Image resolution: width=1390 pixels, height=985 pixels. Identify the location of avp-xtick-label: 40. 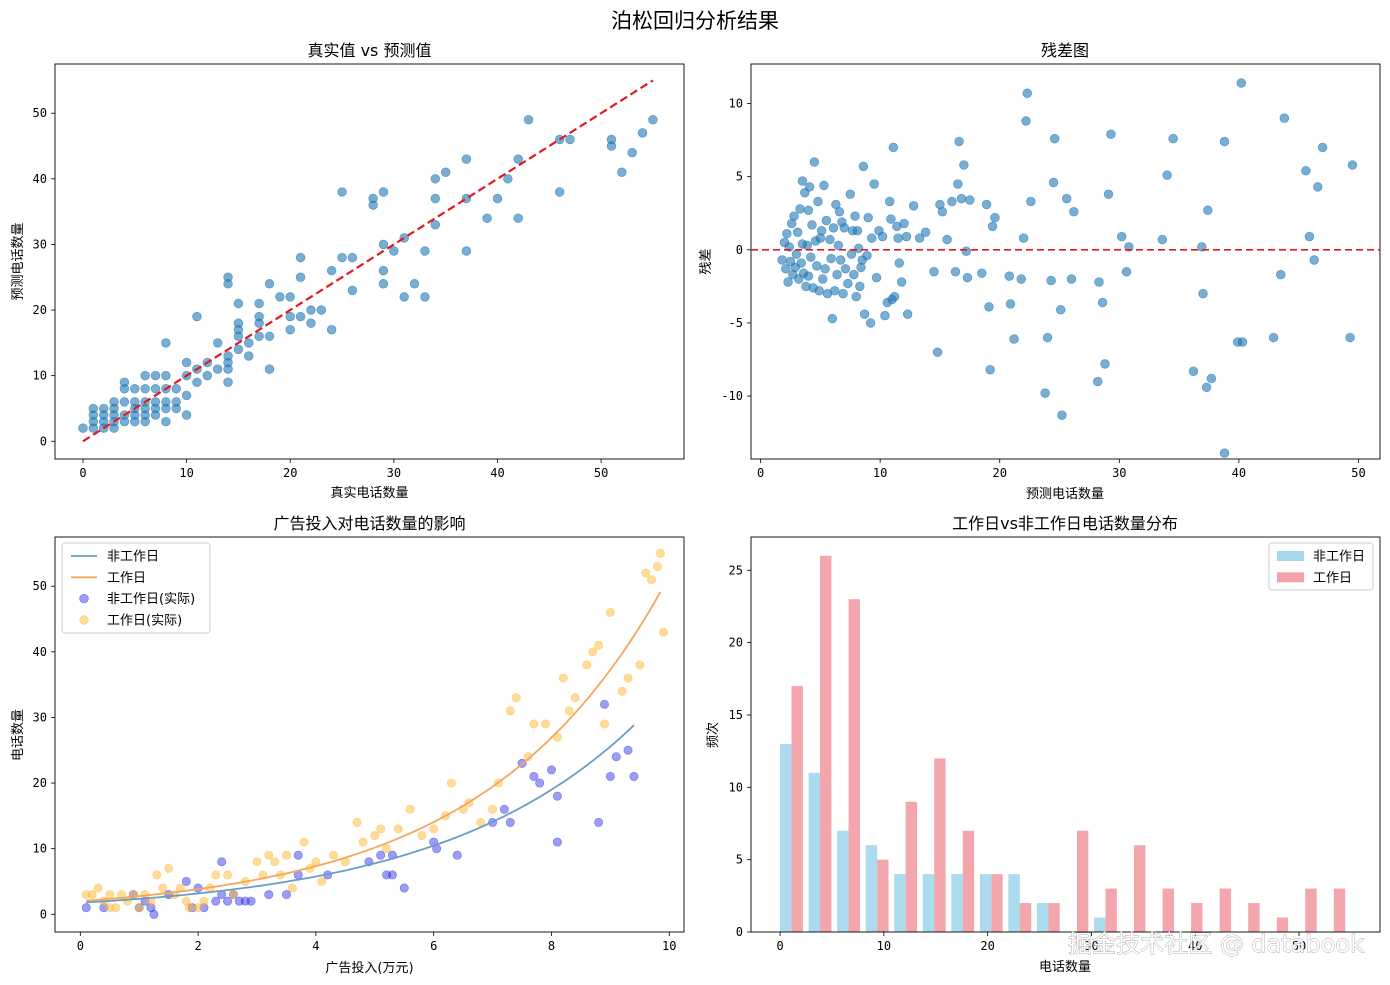
(497, 473).